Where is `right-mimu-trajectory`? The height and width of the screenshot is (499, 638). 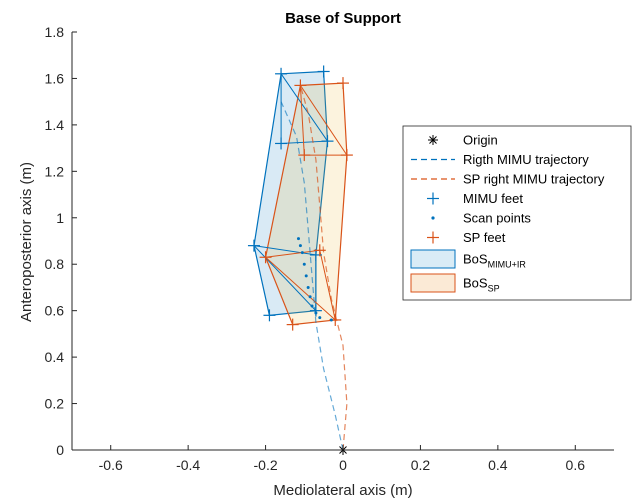
right-mimu-trajectory is located at coordinates (312, 276).